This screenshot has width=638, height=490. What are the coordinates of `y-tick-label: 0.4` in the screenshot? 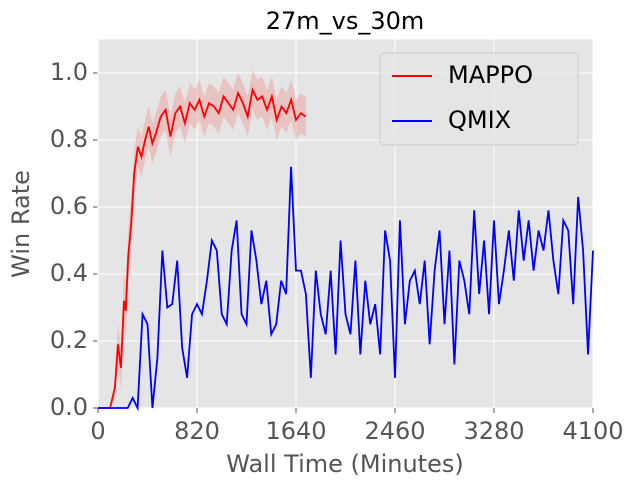 It's located at (69, 273).